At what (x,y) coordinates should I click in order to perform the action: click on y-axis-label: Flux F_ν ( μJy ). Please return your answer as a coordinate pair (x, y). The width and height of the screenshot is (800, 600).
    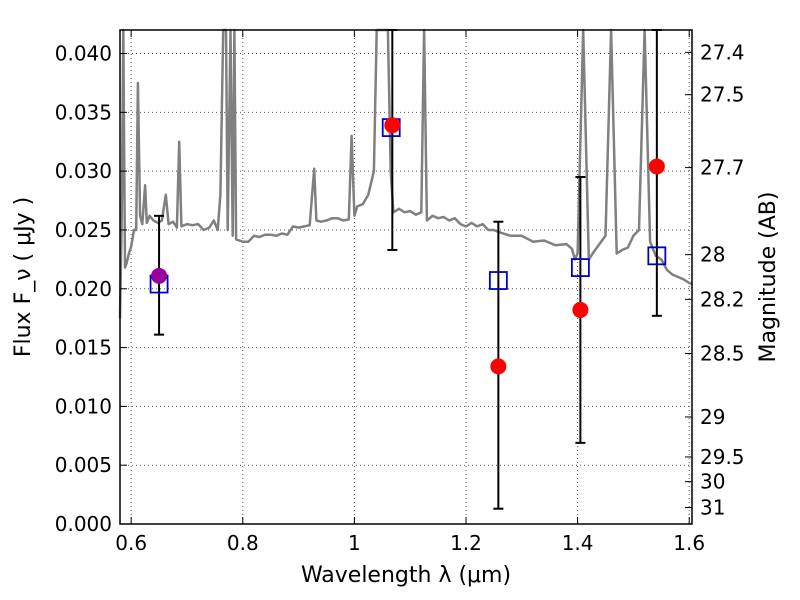
    Looking at the image, I should click on (23, 277).